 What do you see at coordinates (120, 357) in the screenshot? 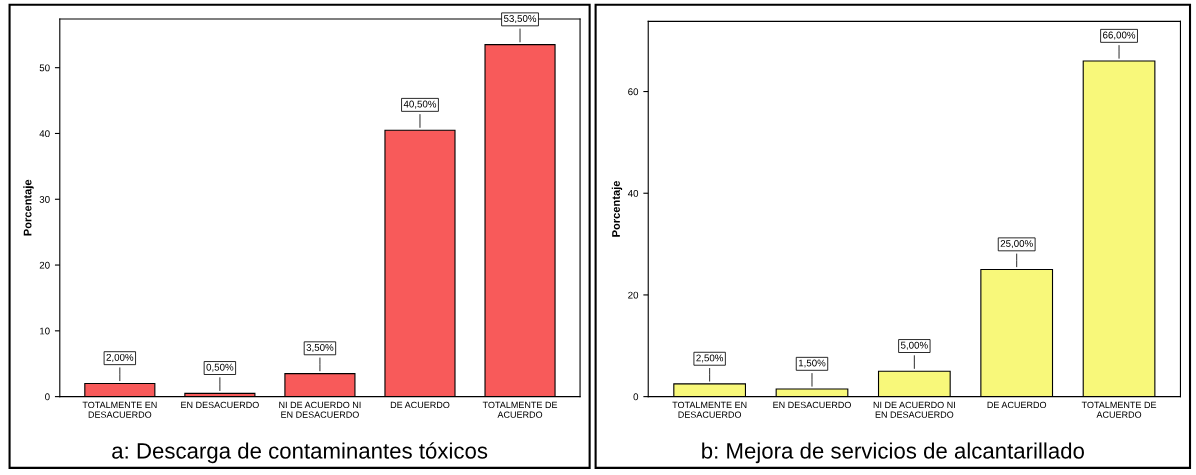
I see `data-label: 2,00%` at bounding box center [120, 357].